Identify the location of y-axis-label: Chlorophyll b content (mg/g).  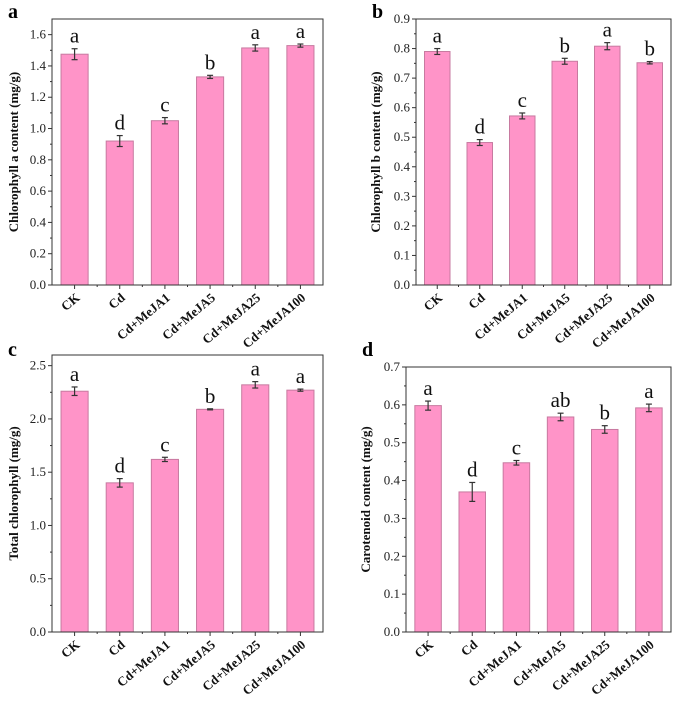
(375, 151).